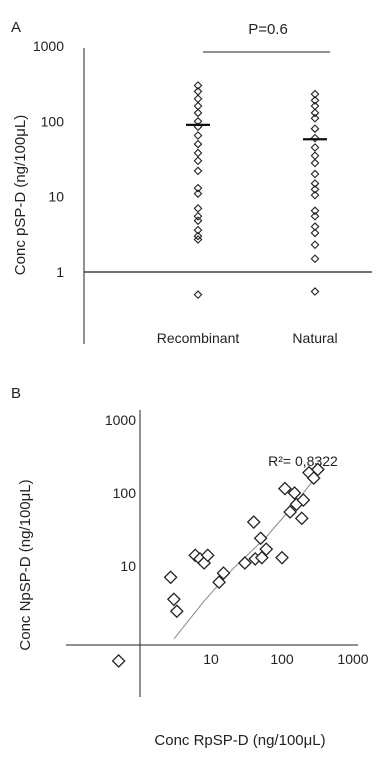 The width and height of the screenshot is (376, 757). Describe the element at coordinates (198, 338) in the screenshot. I see `panel-a-category-label: Recombinant` at that location.